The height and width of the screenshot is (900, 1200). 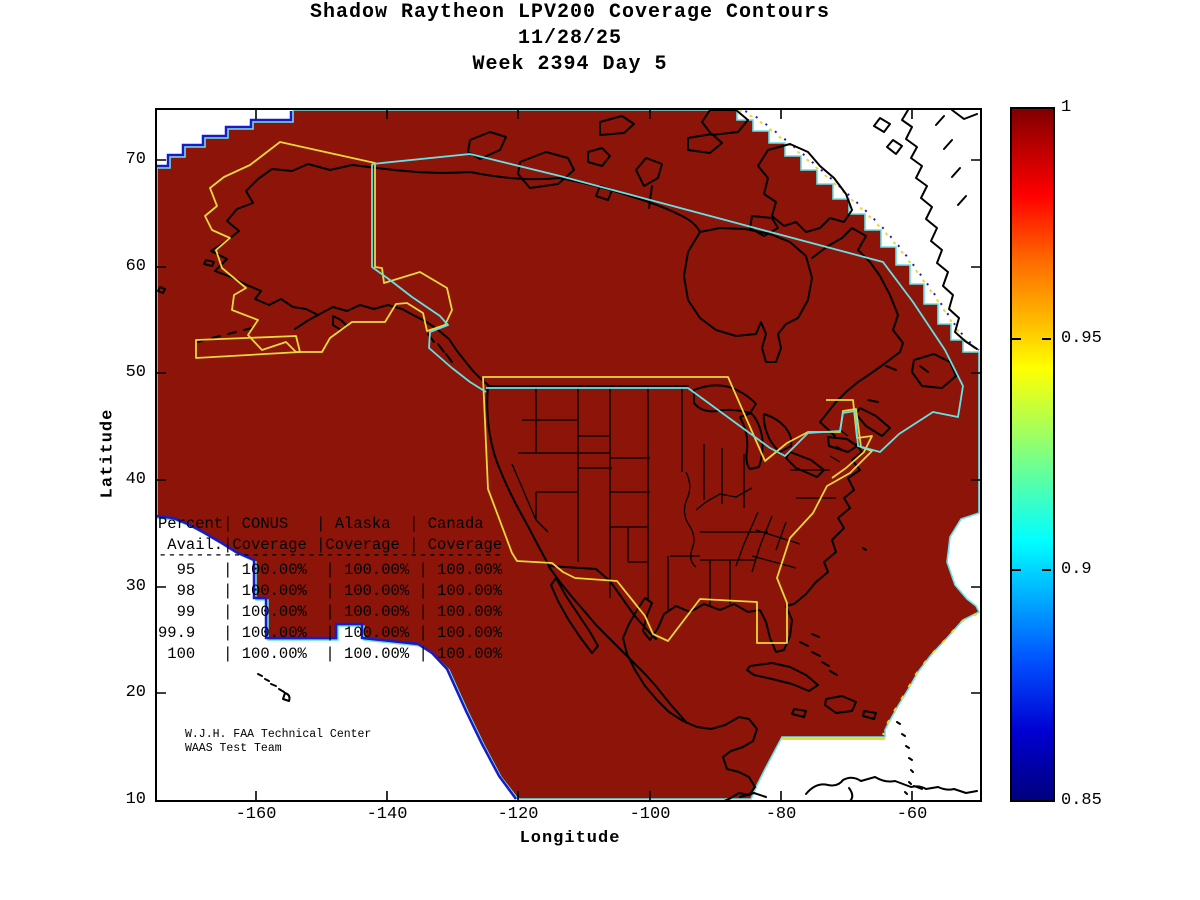 What do you see at coordinates (330, 570) in the screenshot?
I see `coverage-table-row: 95 | 100.00% | 100.00% | 100.00%` at bounding box center [330, 570].